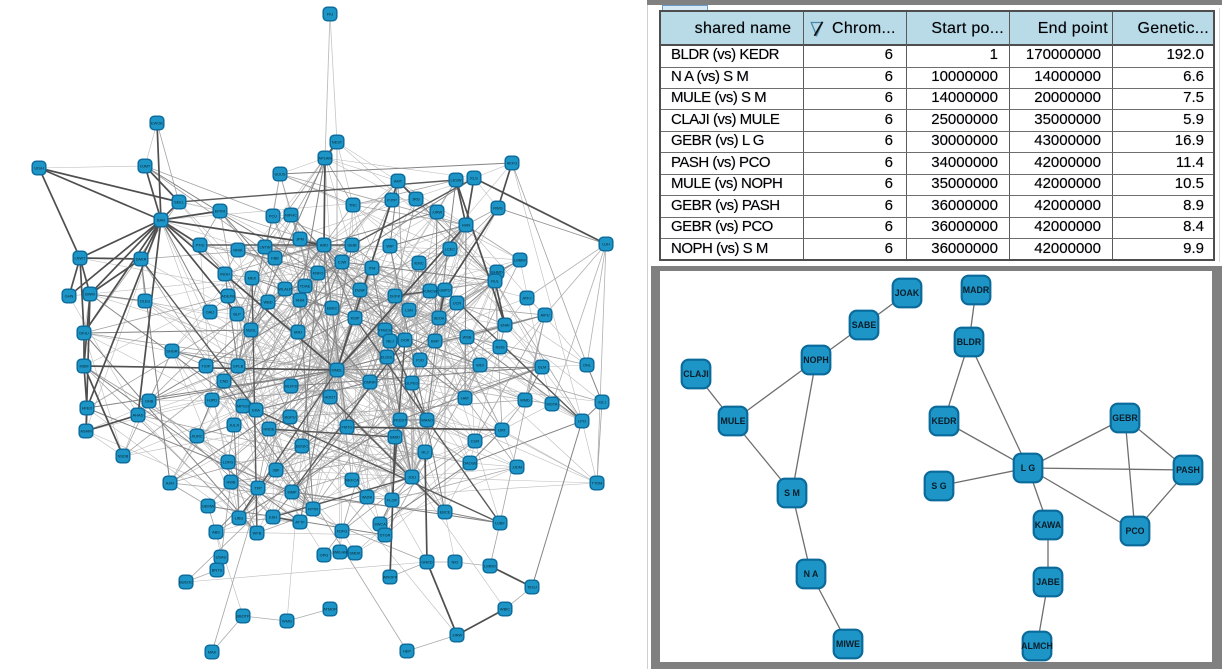 The image size is (1222, 669). Describe the element at coordinates (1188, 470) in the screenshot. I see `svg-text: PASH` at that location.